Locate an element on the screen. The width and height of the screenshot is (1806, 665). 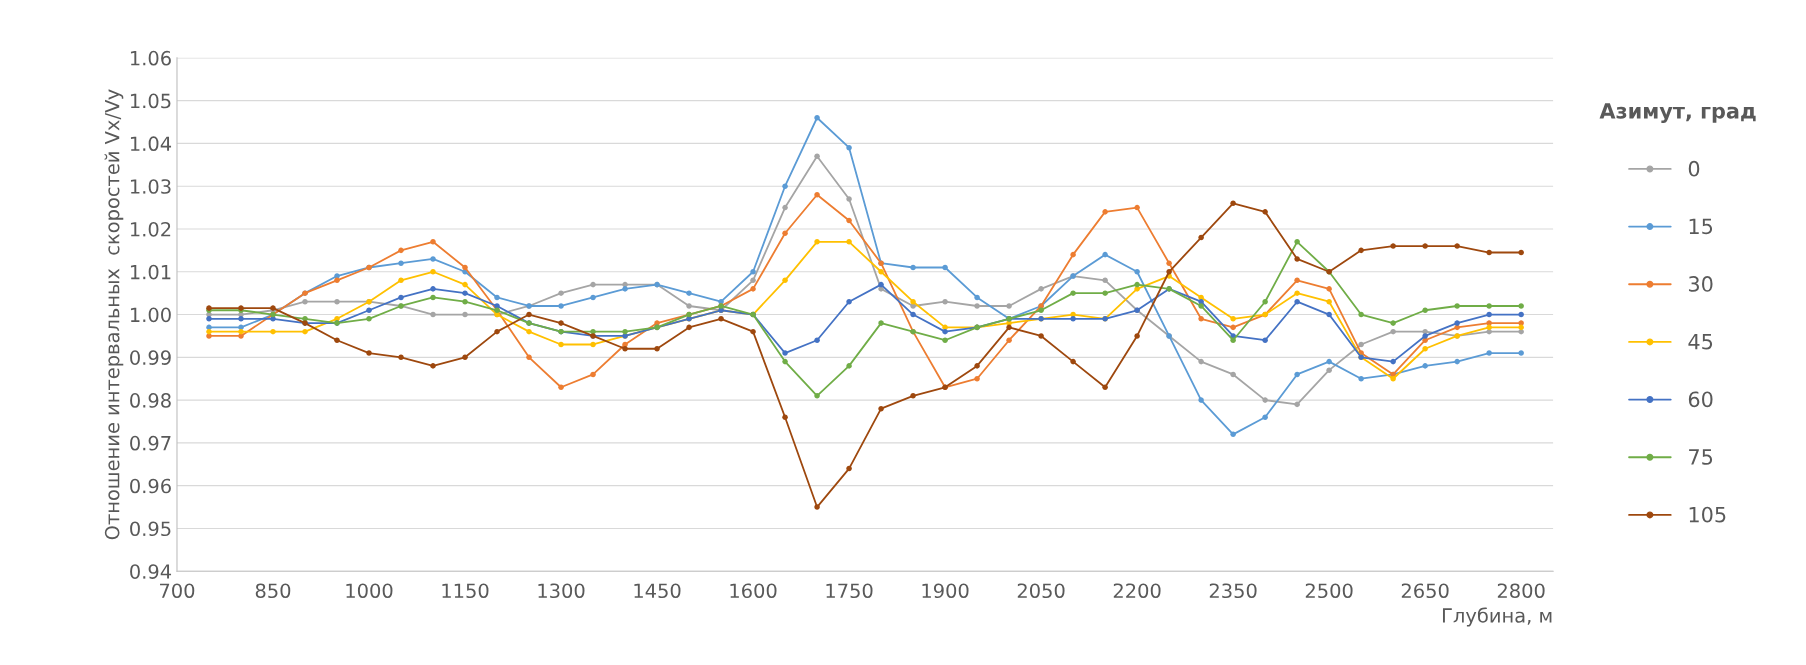
y-tick-label: 1.04 is located at coordinates (151, 144).